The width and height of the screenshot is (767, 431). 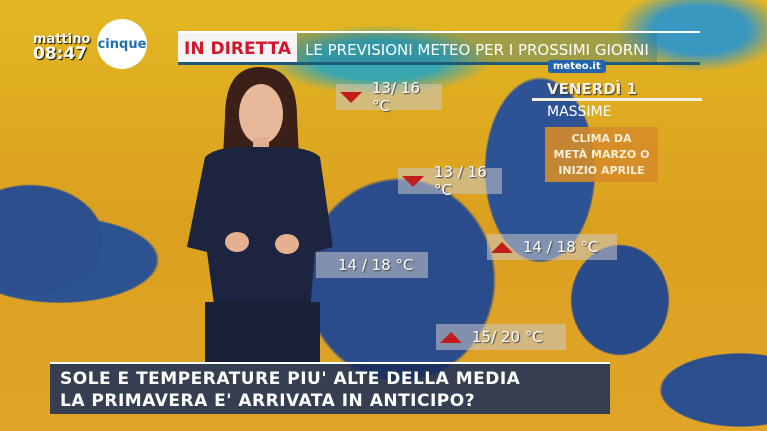 I want to click on temp-label-sardinia: 14 / 18 °C, so click(x=372, y=265).